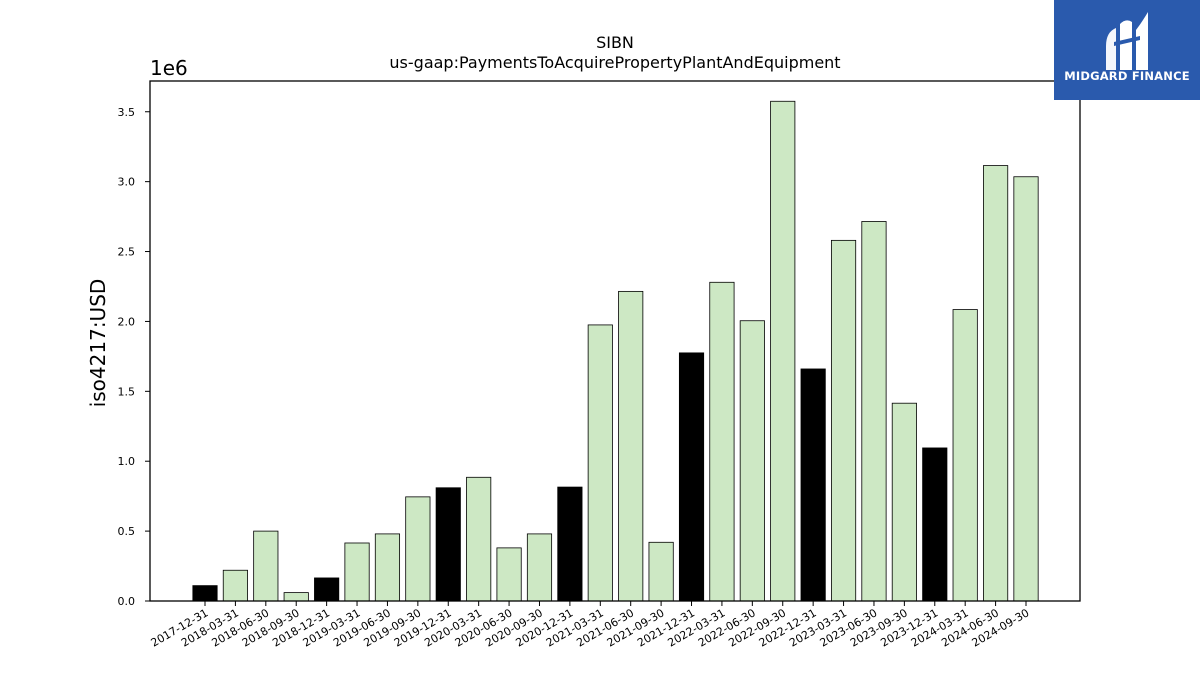 This screenshot has width=1200, height=675. What do you see at coordinates (98, 343) in the screenshot?
I see `y-axis-label: iso4217:USD` at bounding box center [98, 343].